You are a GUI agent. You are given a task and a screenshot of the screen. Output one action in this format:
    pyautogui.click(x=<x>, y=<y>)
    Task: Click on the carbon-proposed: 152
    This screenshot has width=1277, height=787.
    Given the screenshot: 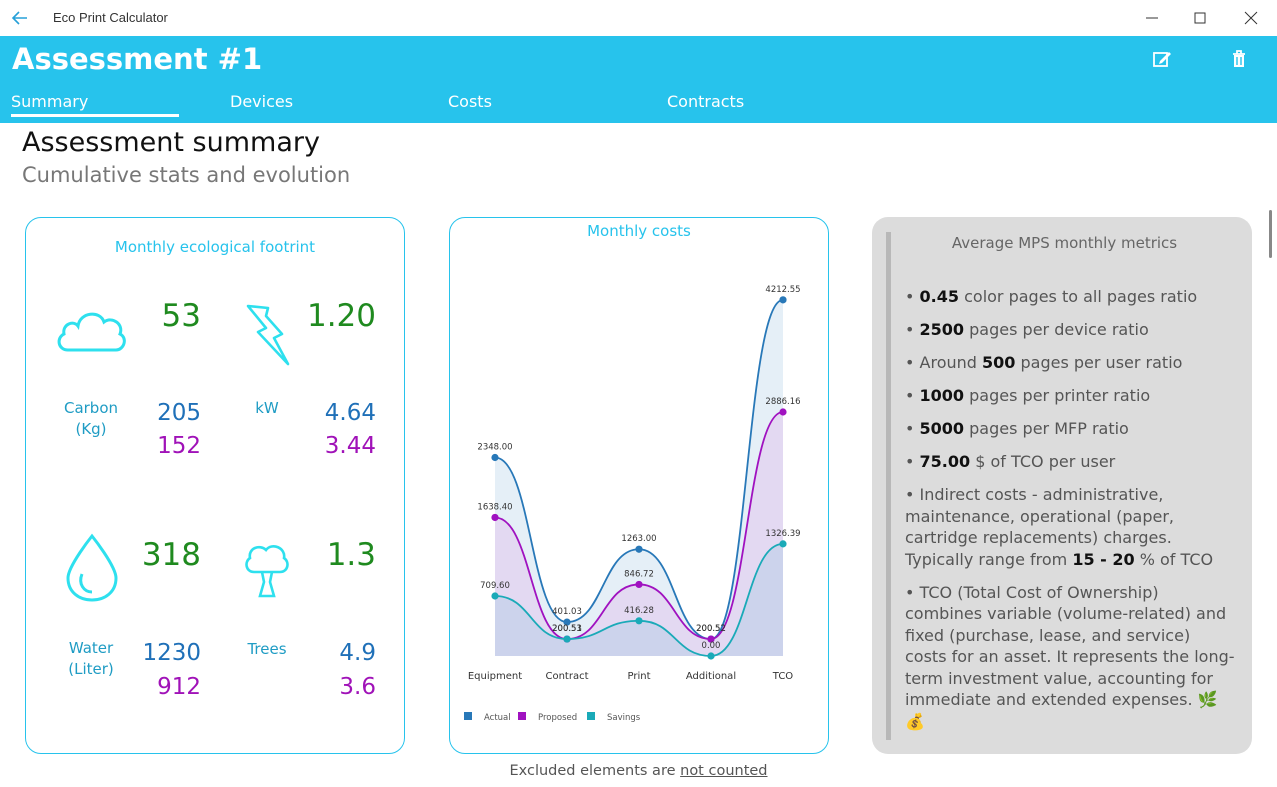 What is the action you would take?
    pyautogui.click(x=179, y=446)
    